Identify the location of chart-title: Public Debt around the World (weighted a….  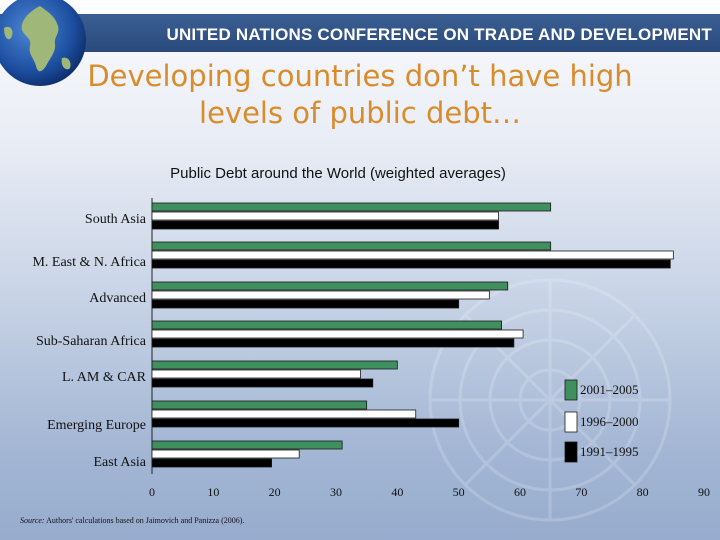
(338, 173).